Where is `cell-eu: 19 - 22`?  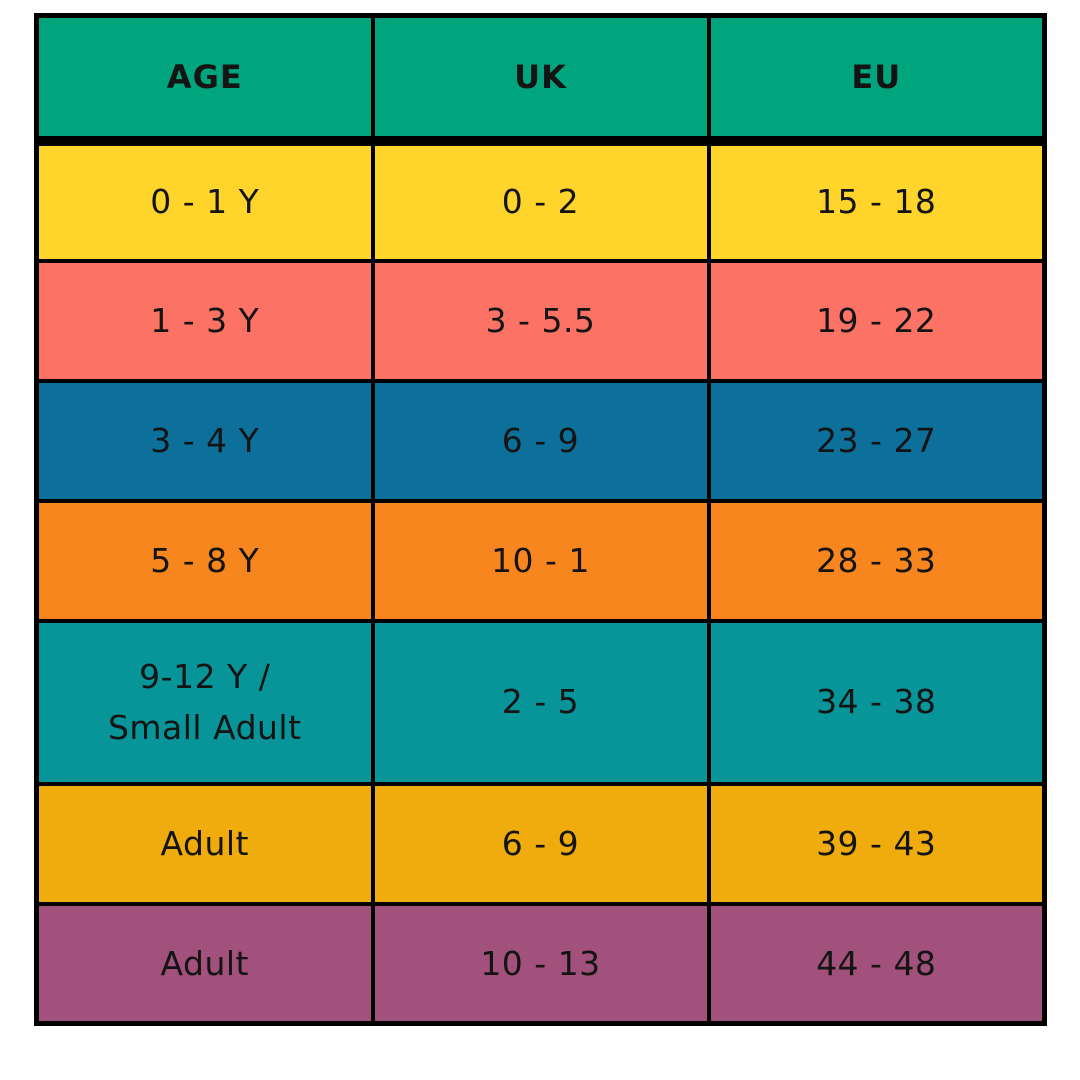 cell-eu: 19 - 22 is located at coordinates (876, 320).